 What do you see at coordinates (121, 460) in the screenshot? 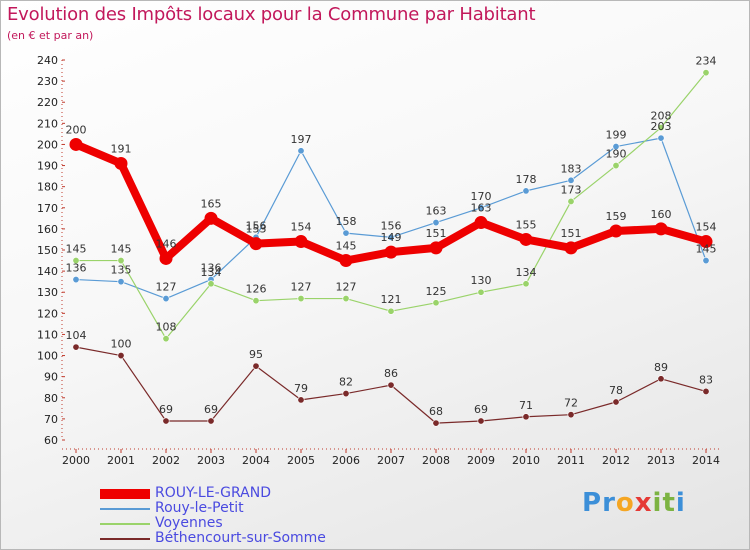
I see `x-tick-label: 2001` at bounding box center [121, 460].